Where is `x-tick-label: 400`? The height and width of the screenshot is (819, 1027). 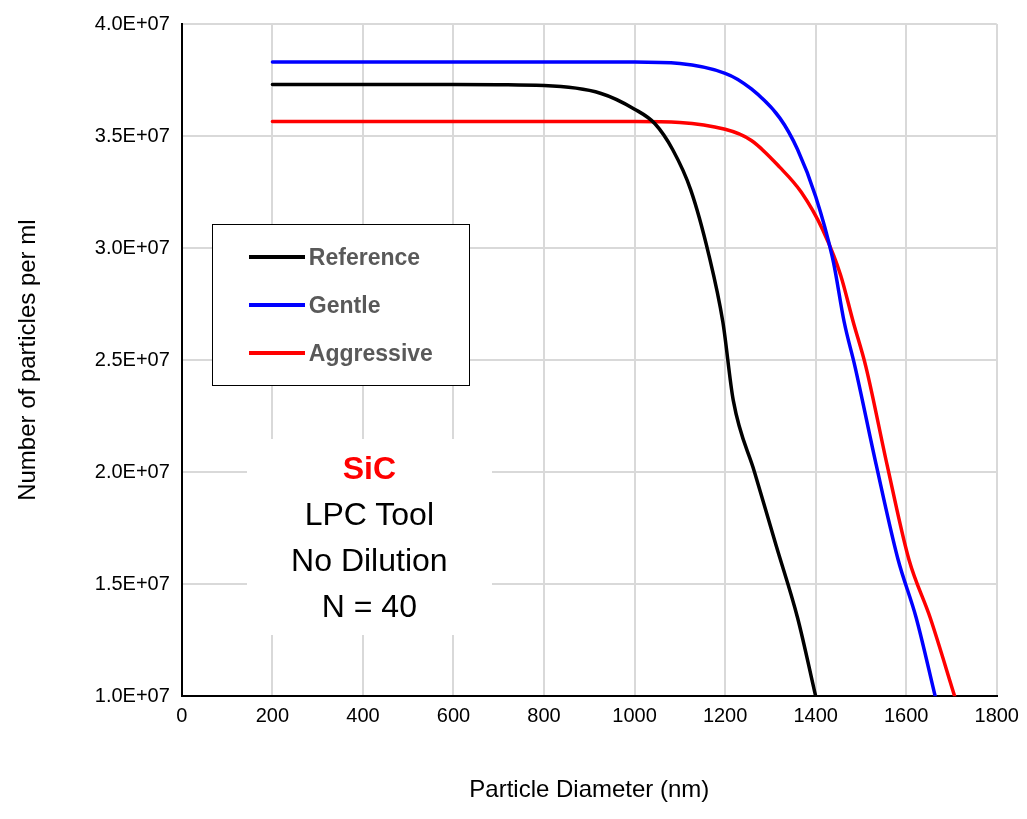
x-tick-label: 400 is located at coordinates (363, 714).